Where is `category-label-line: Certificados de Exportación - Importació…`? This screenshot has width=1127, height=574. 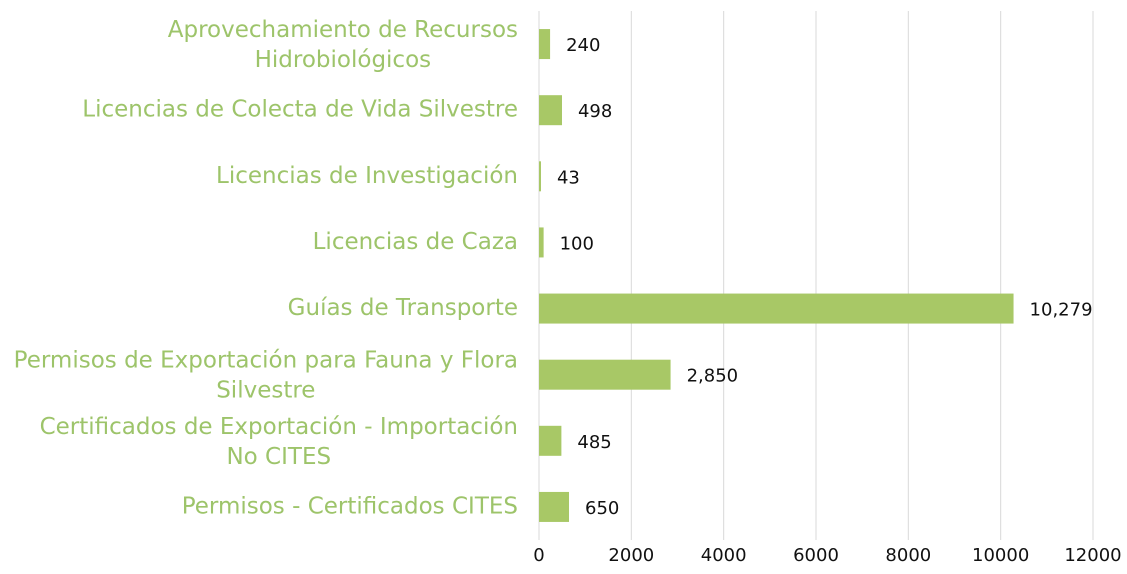 category-label-line: Certificados de Exportación - Importació… is located at coordinates (279, 426).